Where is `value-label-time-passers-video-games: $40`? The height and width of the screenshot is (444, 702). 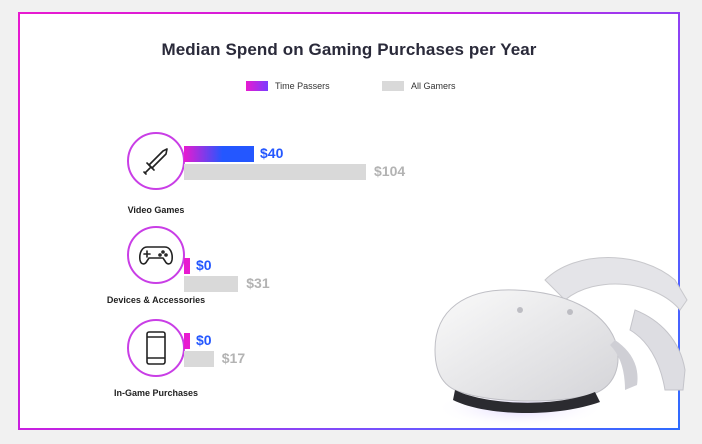 value-label-time-passers-video-games: $40 is located at coordinates (272, 153).